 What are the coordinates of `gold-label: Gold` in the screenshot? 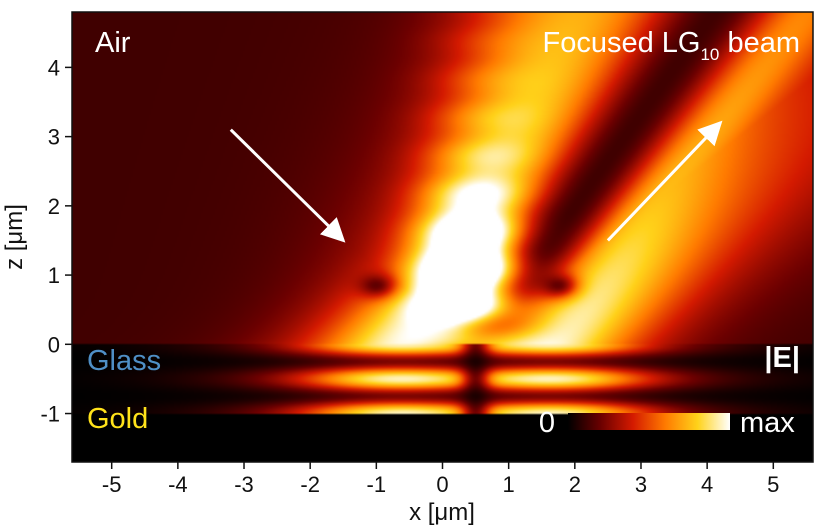 It's located at (117, 419).